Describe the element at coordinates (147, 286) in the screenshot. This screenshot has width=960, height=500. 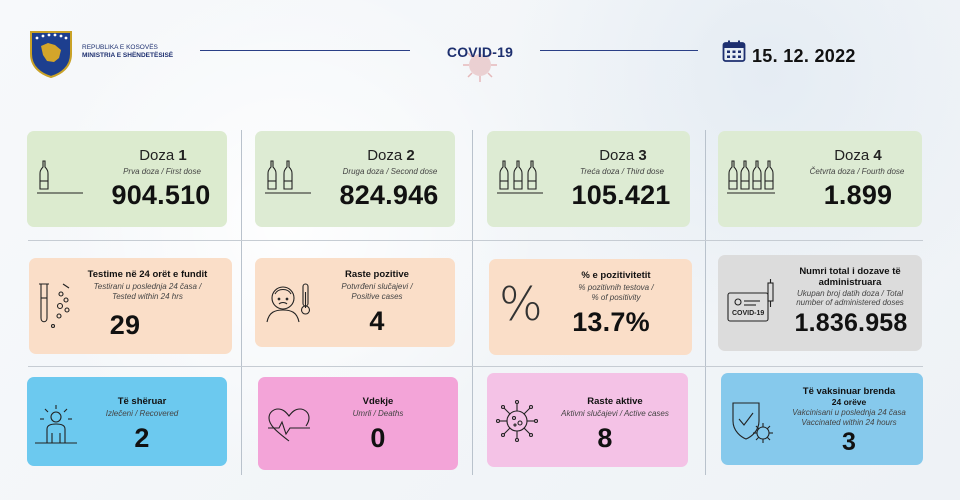
I see `tests-subtitle-1: Testirani u poslednja 24 časa /` at that location.